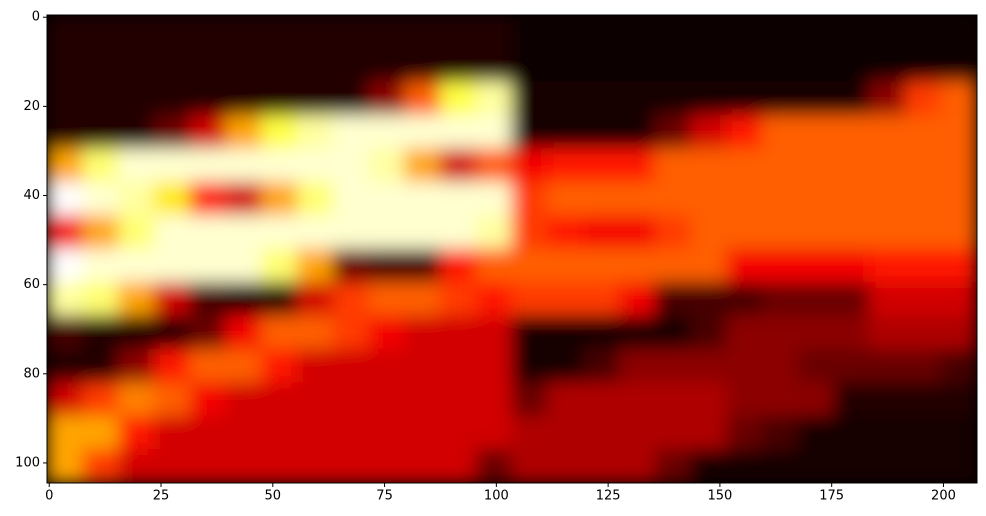 The height and width of the screenshot is (516, 986). Describe the element at coordinates (496, 496) in the screenshot. I see `x-tick-label: 100` at that location.